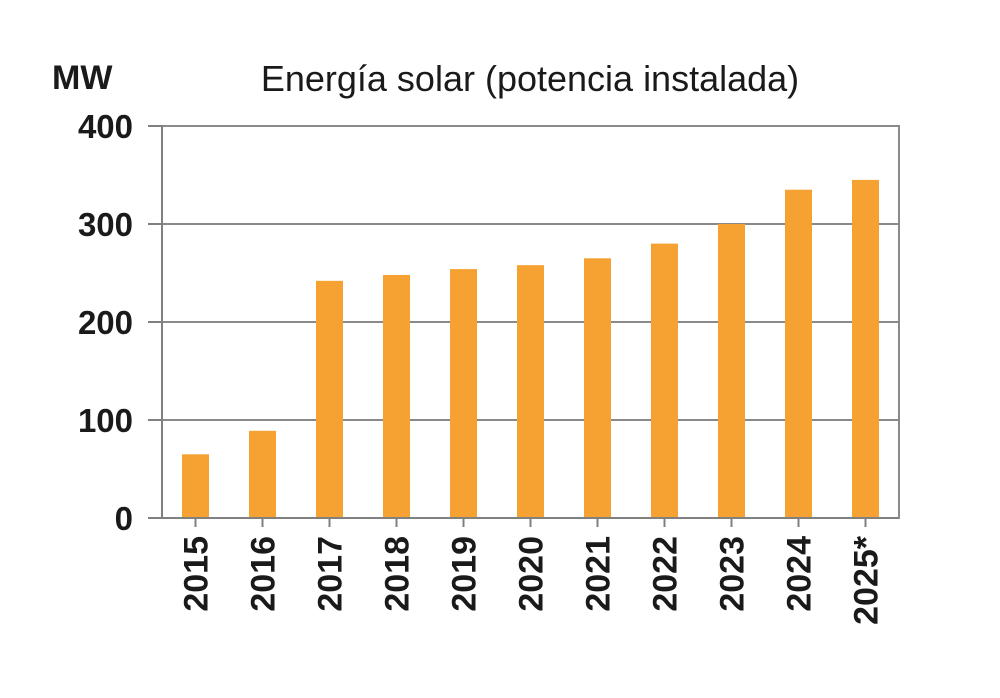 This screenshot has height=698, width=1000. Describe the element at coordinates (398, 574) in the screenshot. I see `x-axis-tick-label: 2018` at that location.